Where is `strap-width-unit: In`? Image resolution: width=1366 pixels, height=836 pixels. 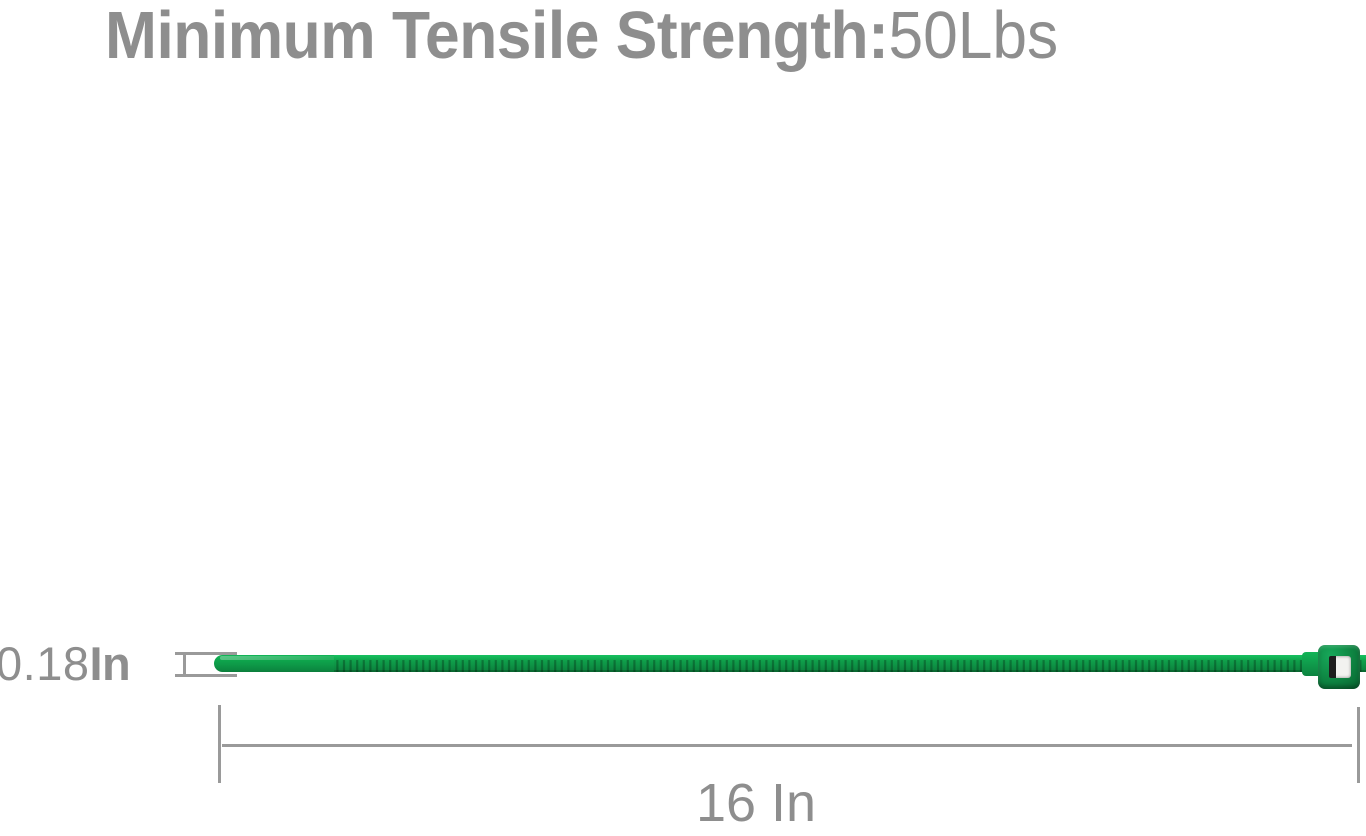 strap-width-unit: In is located at coordinates (110, 663).